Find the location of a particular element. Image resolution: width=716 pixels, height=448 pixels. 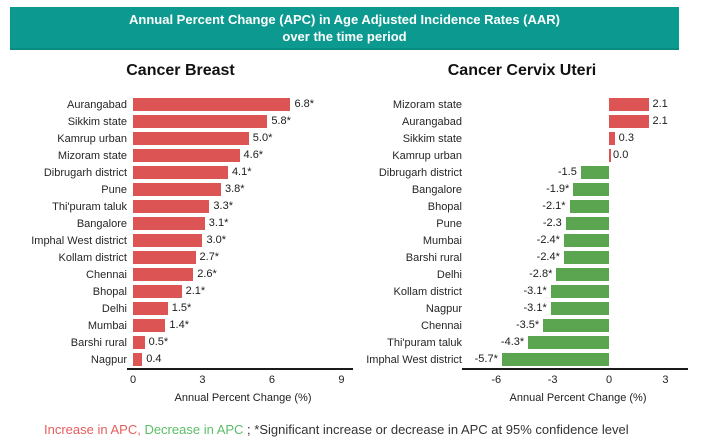

bar-track: 6.8* is located at coordinates (243, 104).